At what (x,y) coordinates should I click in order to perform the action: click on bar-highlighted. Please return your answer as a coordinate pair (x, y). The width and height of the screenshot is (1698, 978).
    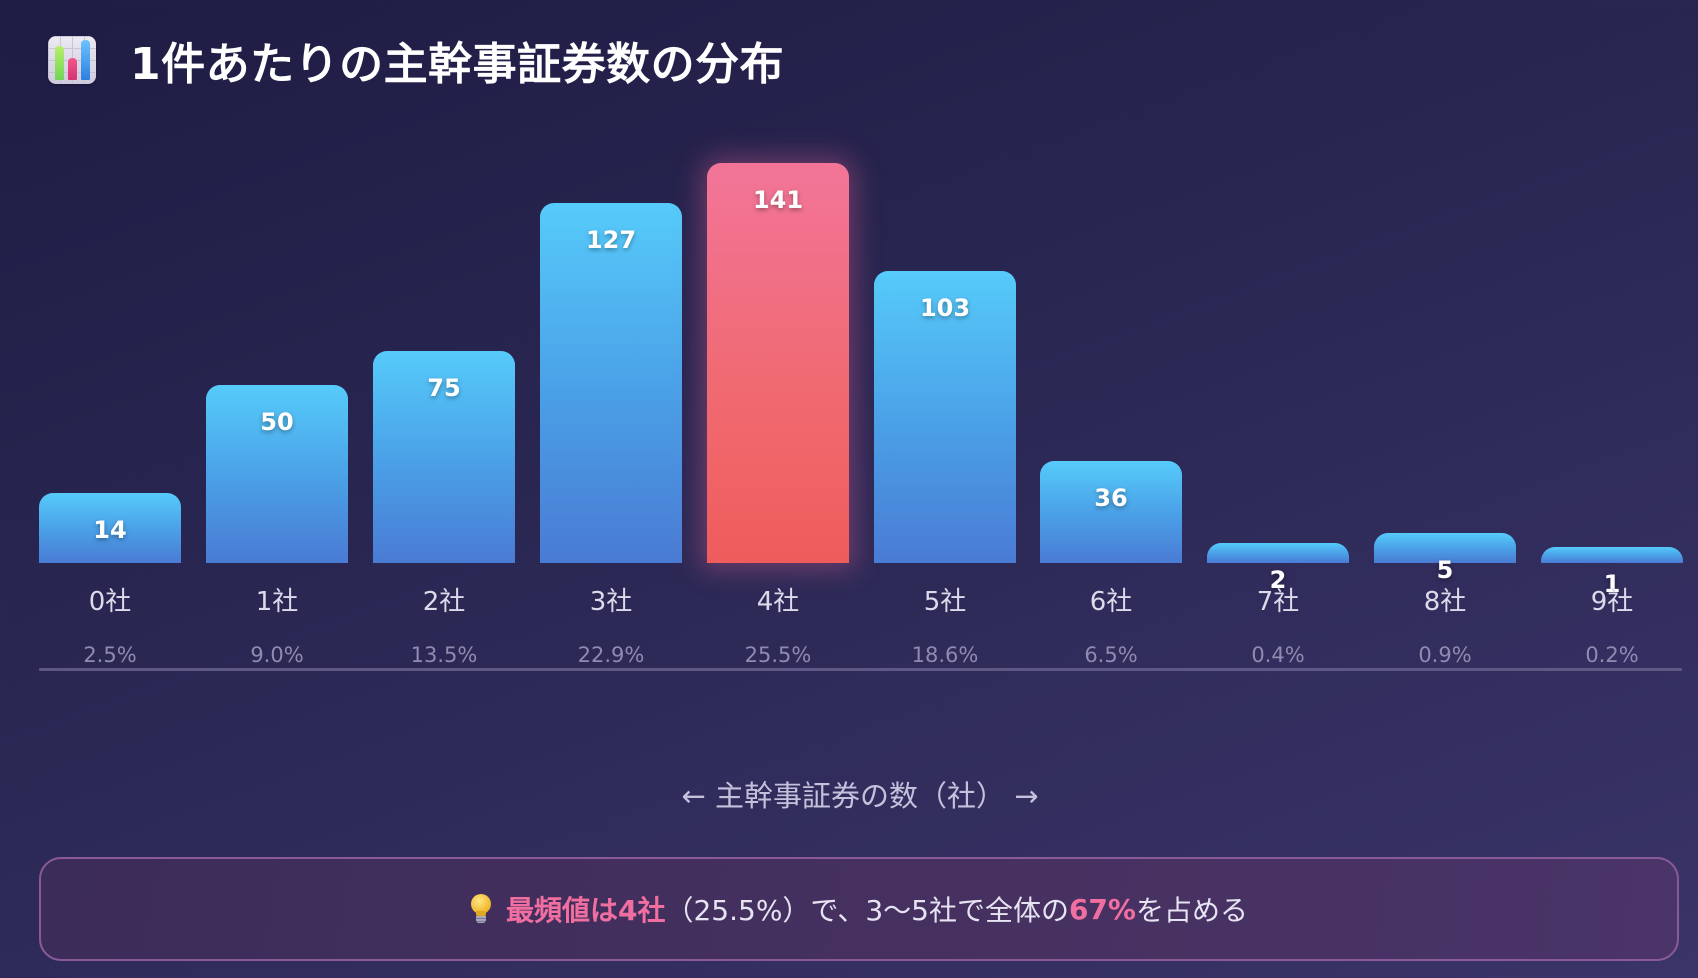
    Looking at the image, I should click on (778, 363).